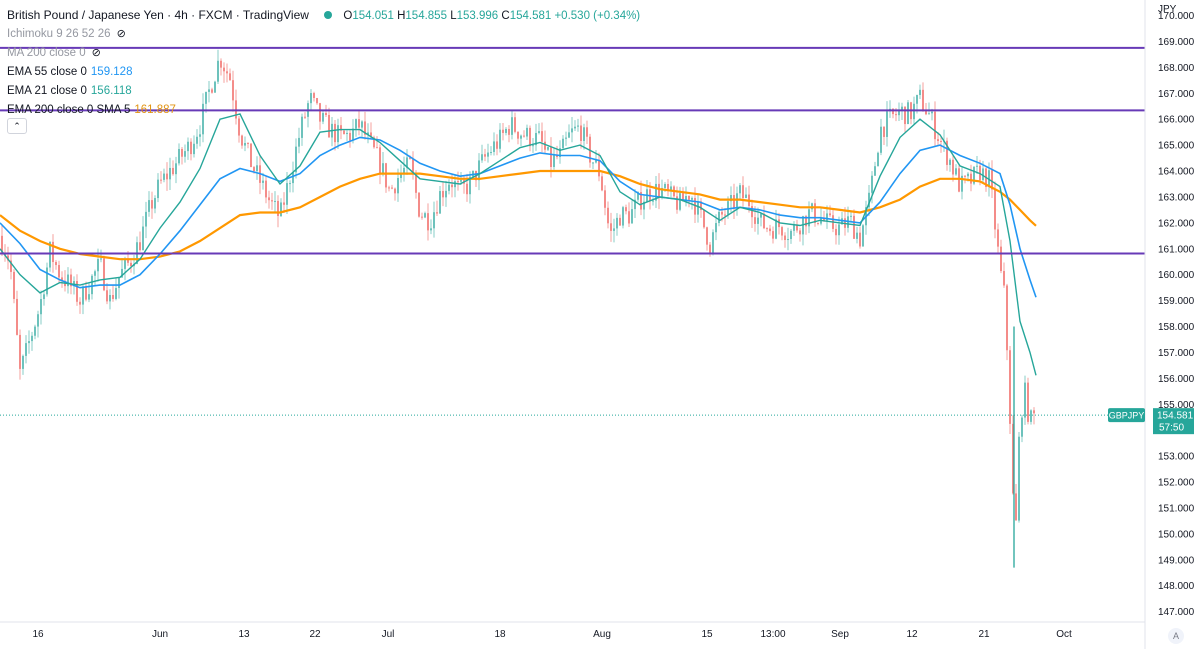 The image size is (1194, 649). I want to click on y-tick-label: 160.000, so click(1176, 275).